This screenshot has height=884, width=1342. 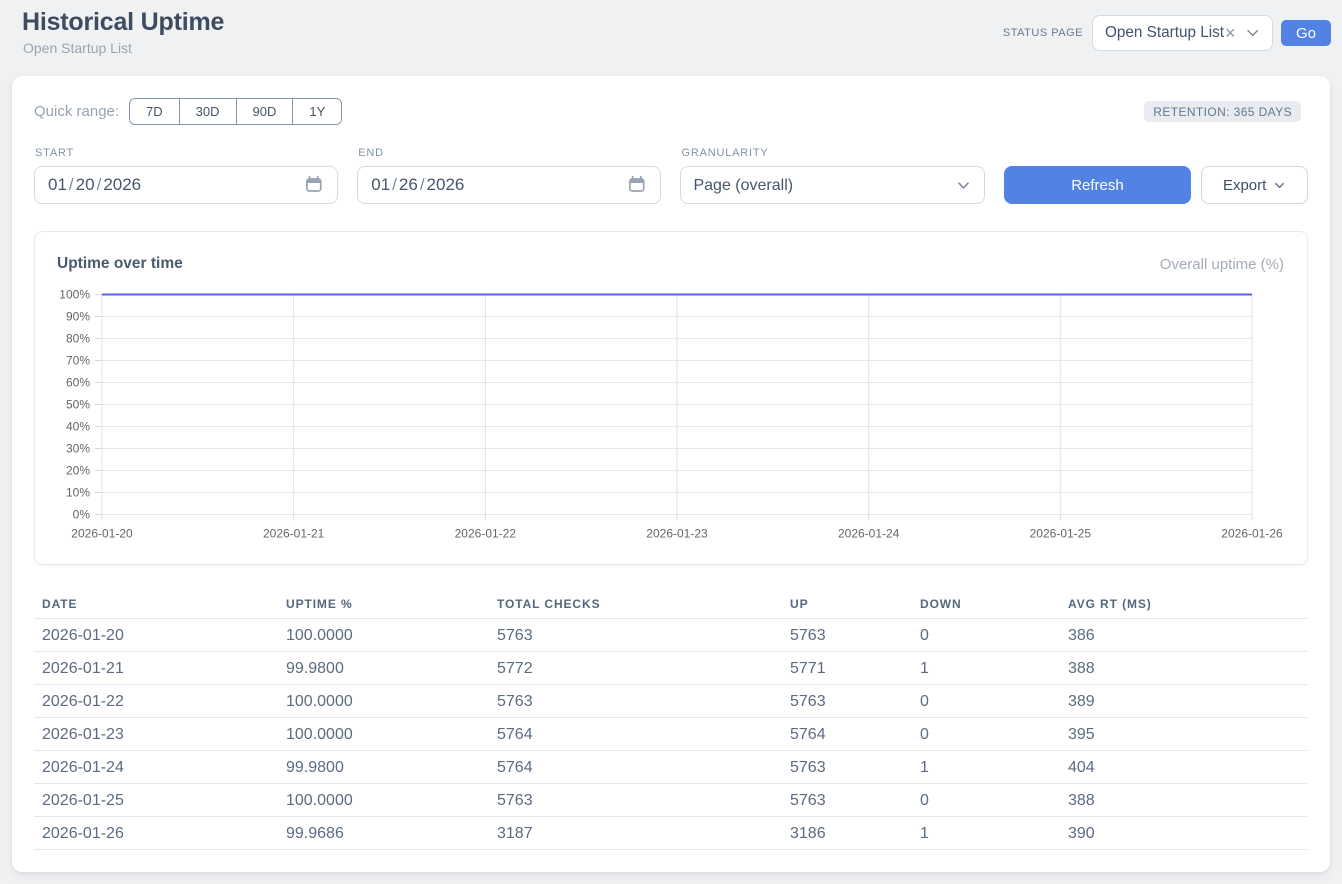 I want to click on svg-text: 20%, so click(x=78, y=471).